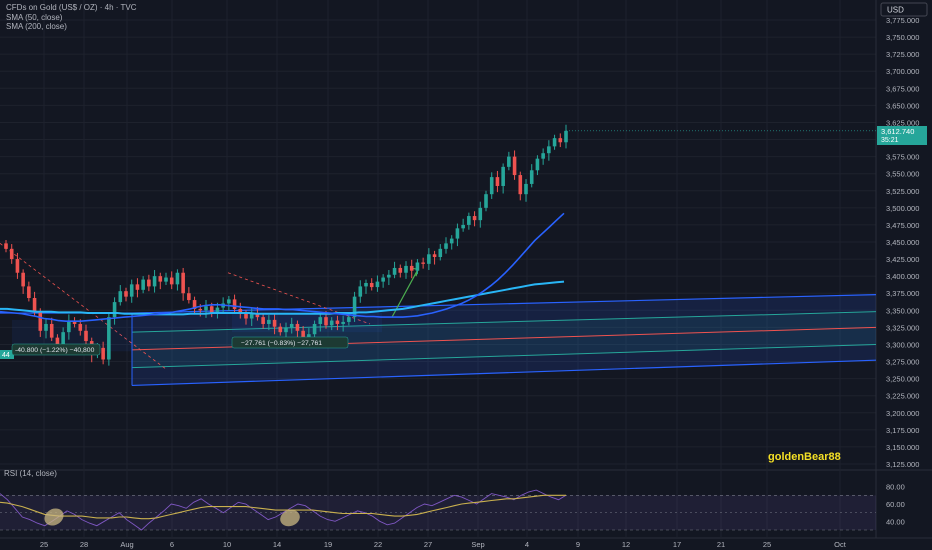  What do you see at coordinates (902, 362) in the screenshot?
I see `price-tick-label: 3,275.000` at bounding box center [902, 362].